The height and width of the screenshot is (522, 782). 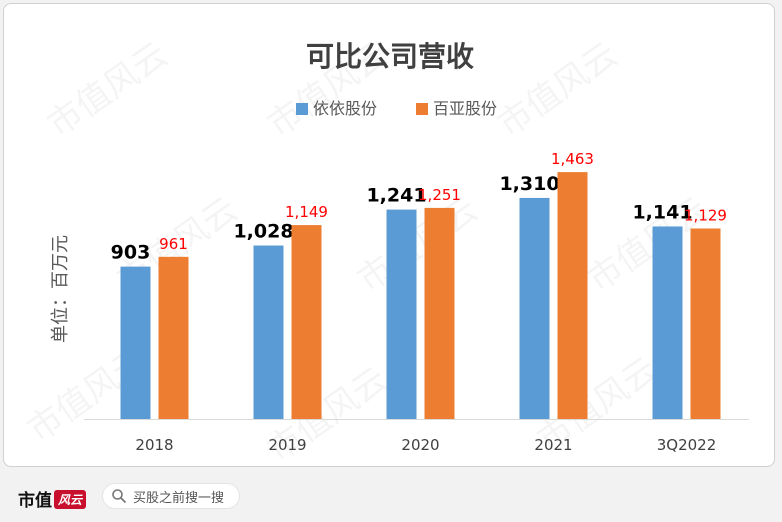 What do you see at coordinates (154, 445) in the screenshot?
I see `x-tick-label: 2018` at bounding box center [154, 445].